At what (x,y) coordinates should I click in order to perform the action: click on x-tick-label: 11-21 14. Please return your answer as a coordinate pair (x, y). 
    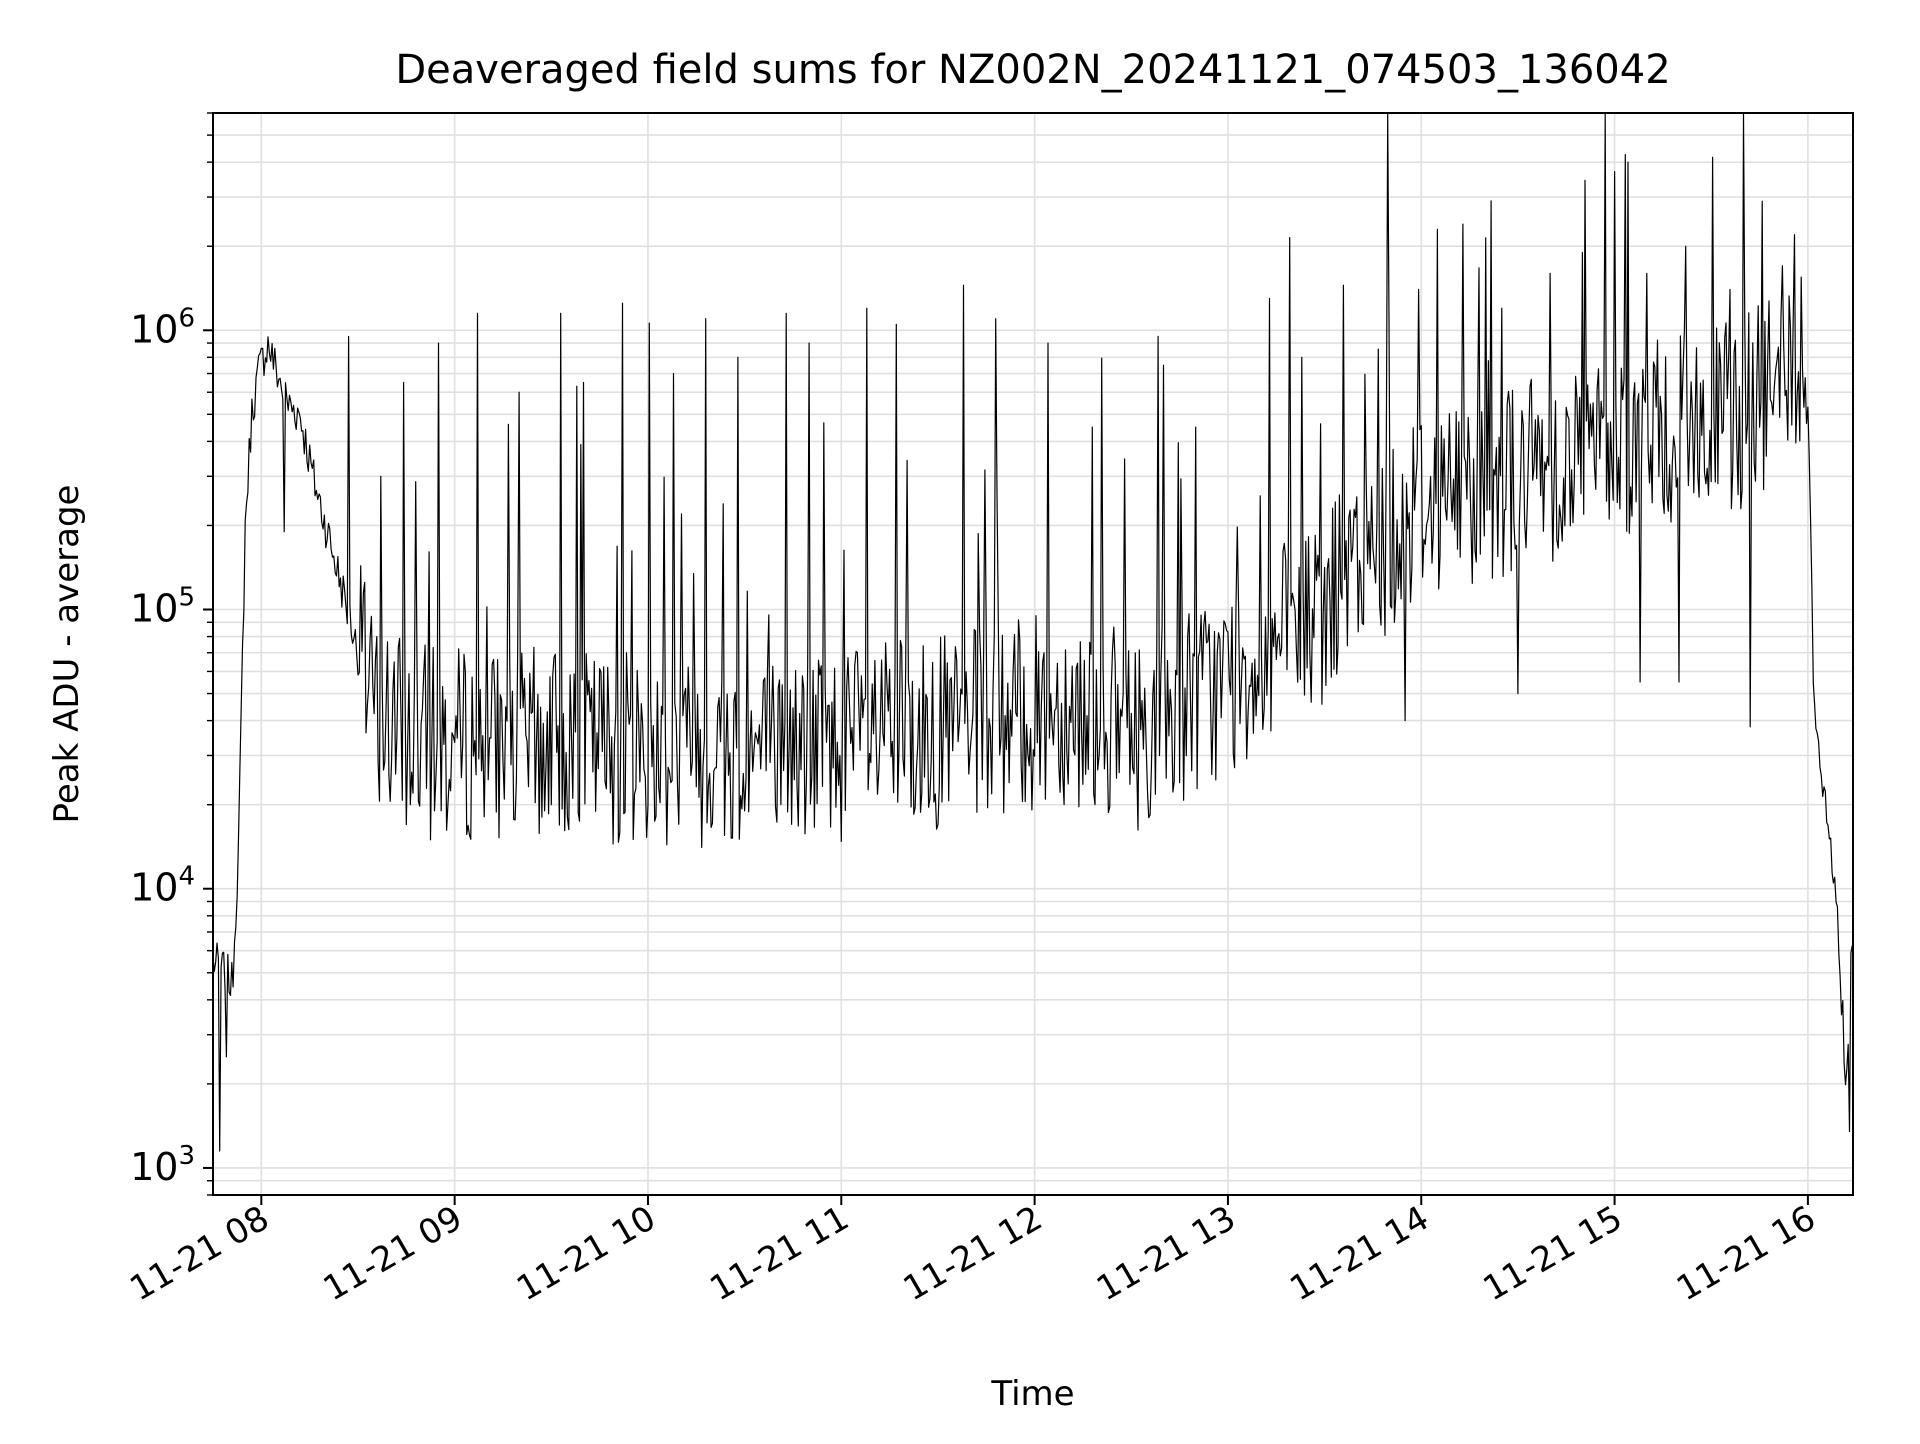
    Looking at the image, I should click on (1359, 1253).